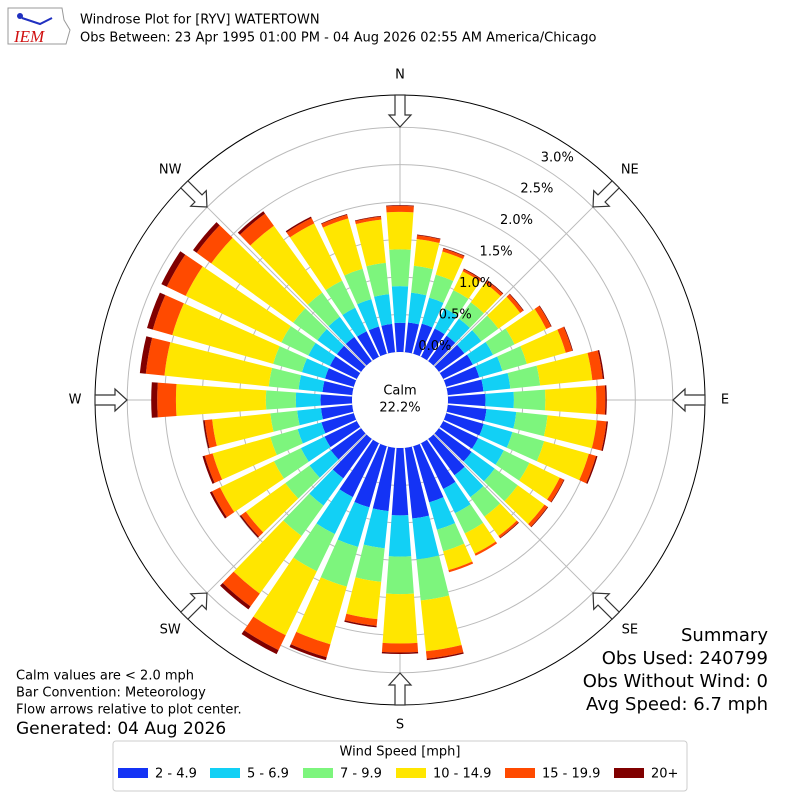 The height and width of the screenshot is (800, 800). Describe the element at coordinates (37, 21) in the screenshot. I see `logo-line` at that location.